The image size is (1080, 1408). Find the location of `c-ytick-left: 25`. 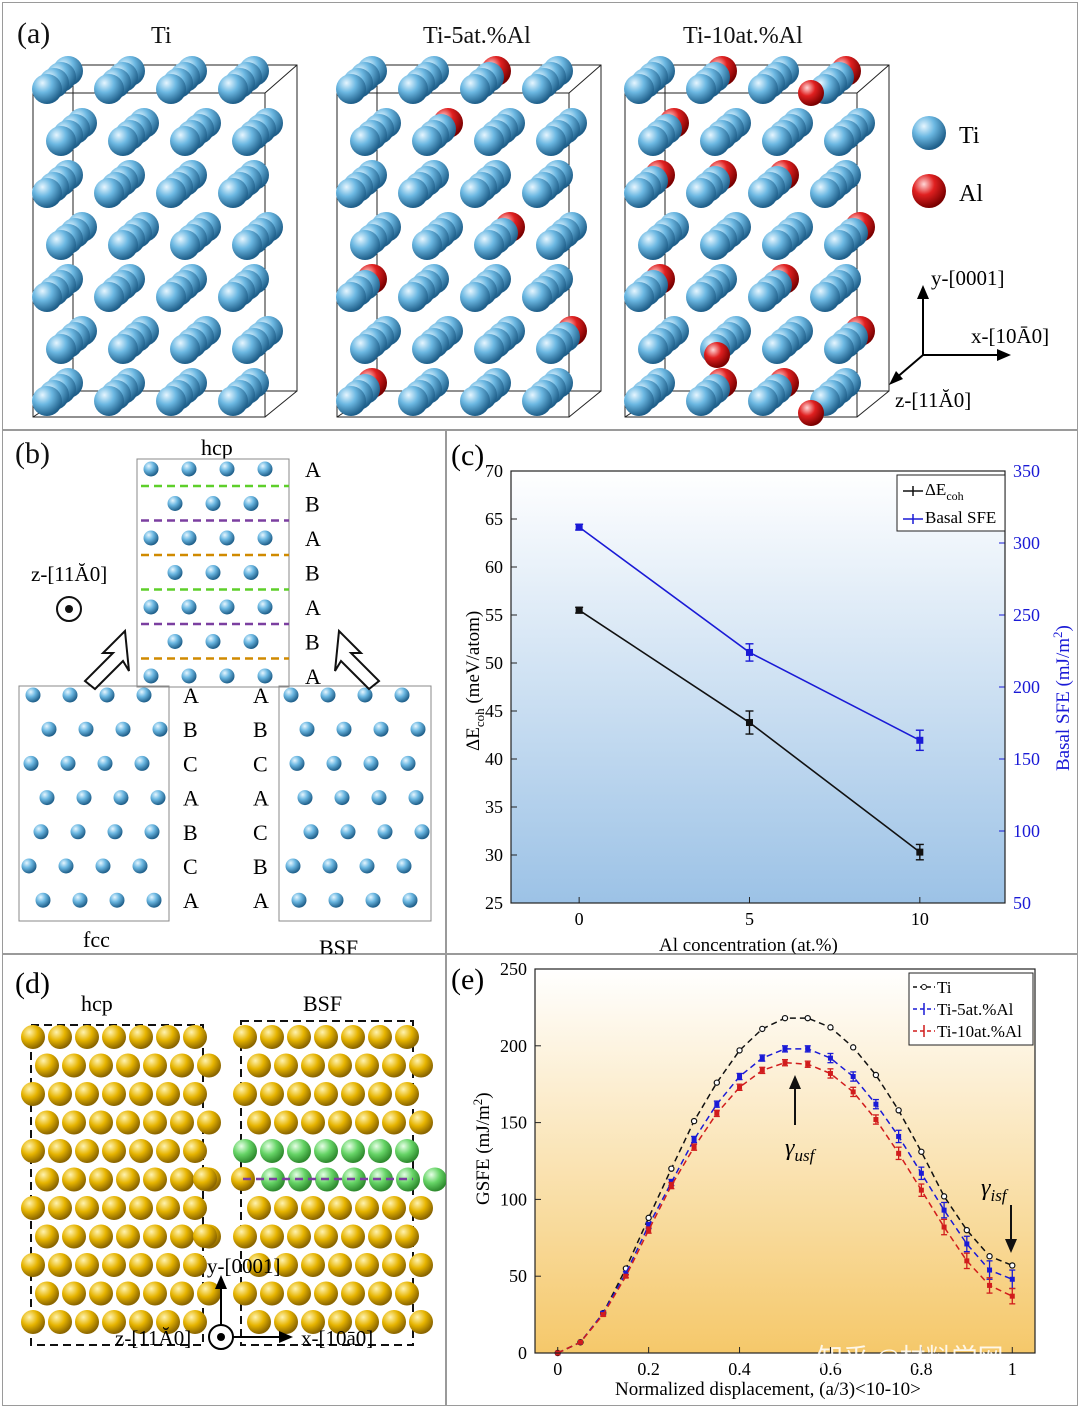

c-ytick-left: 25 is located at coordinates (494, 903).